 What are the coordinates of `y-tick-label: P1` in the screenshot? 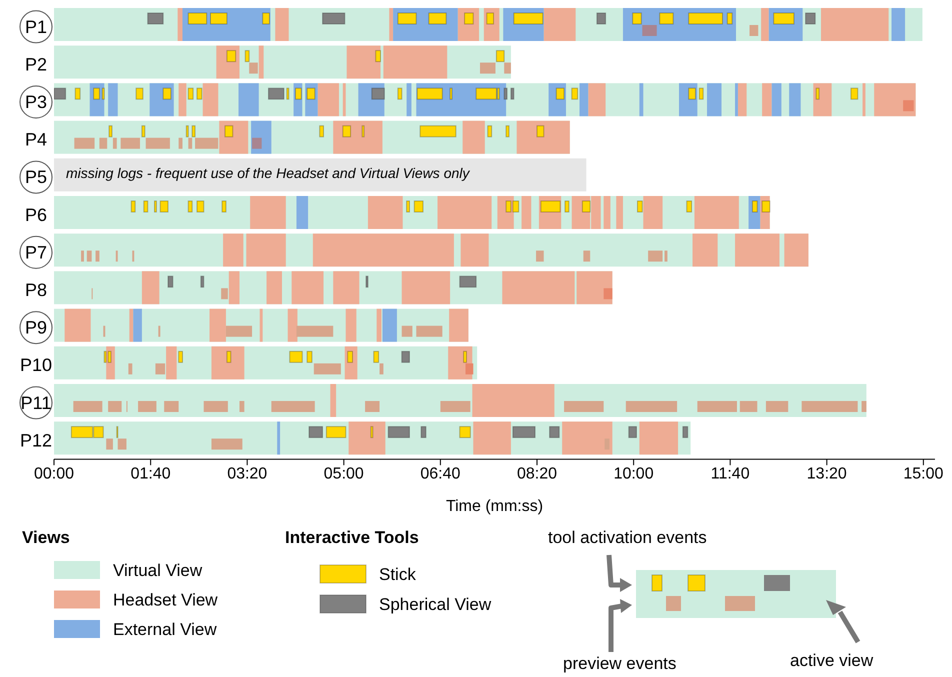 It's located at (36, 26).